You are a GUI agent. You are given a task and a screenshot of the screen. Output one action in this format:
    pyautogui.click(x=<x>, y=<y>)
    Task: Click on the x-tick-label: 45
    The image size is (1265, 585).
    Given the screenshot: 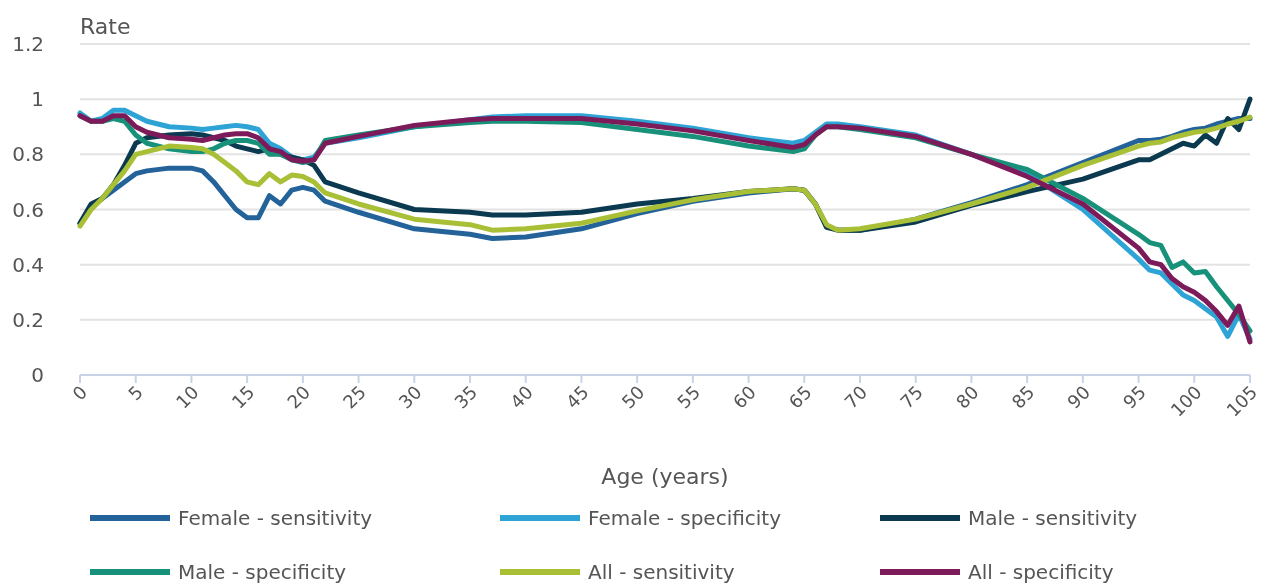 What is the action you would take?
    pyautogui.click(x=577, y=397)
    